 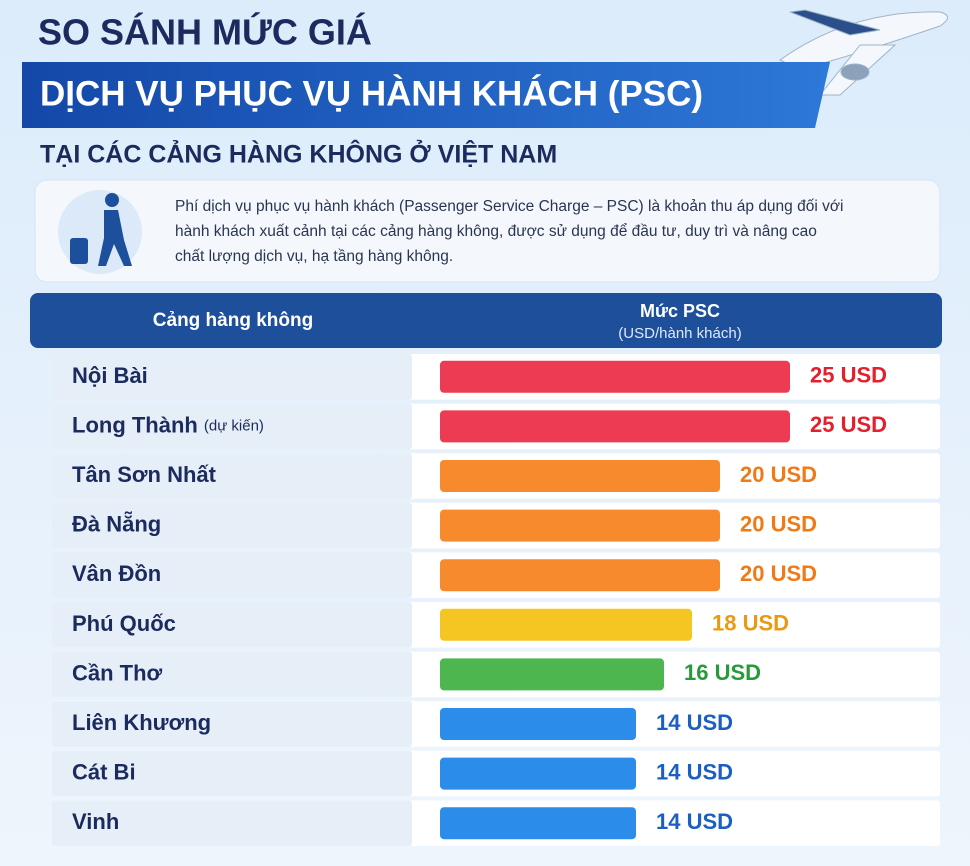 What do you see at coordinates (680, 311) in the screenshot?
I see `column-header: Mức PSC` at bounding box center [680, 311].